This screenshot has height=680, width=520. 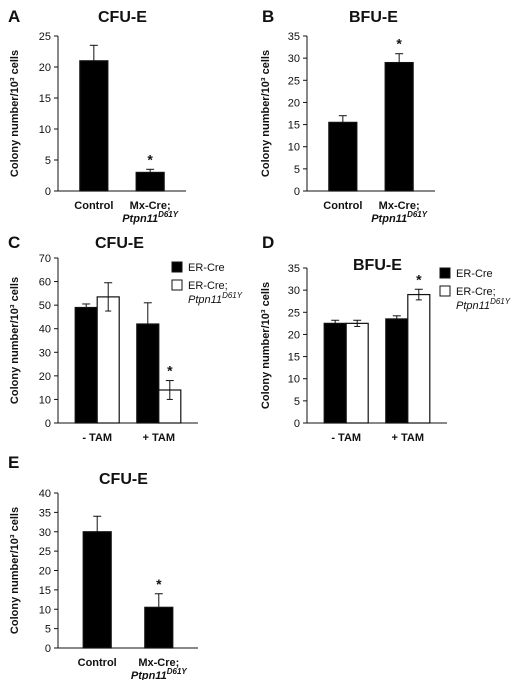 What do you see at coordinates (474, 274) in the screenshot?
I see `legend-label: ER-Cre` at bounding box center [474, 274].